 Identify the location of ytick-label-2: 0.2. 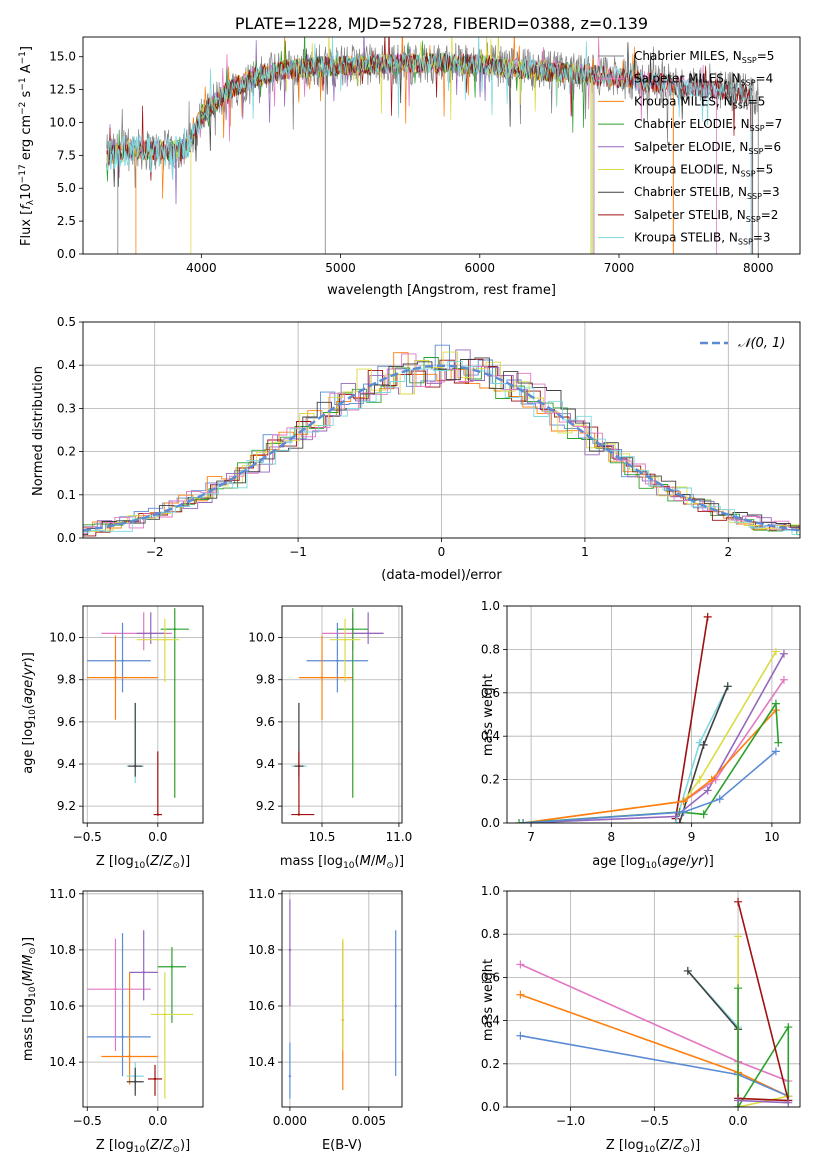
(66, 452).